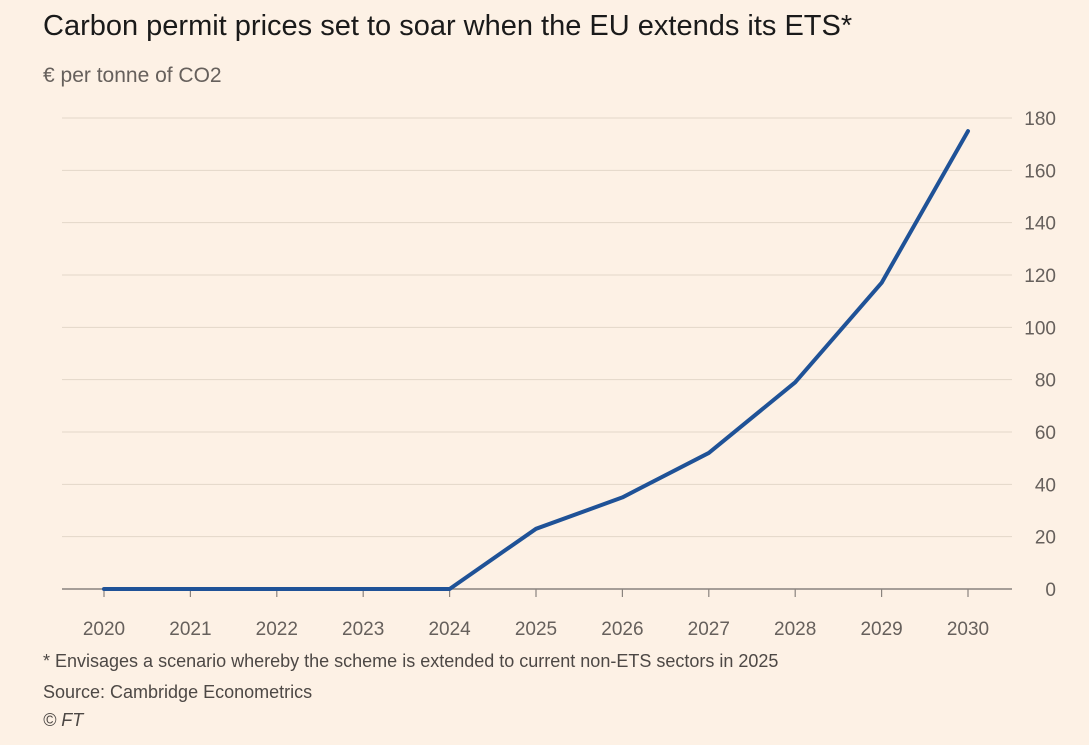 This screenshot has width=1089, height=745. Describe the element at coordinates (1045, 381) in the screenshot. I see `y-tick-label-80: 80` at that location.